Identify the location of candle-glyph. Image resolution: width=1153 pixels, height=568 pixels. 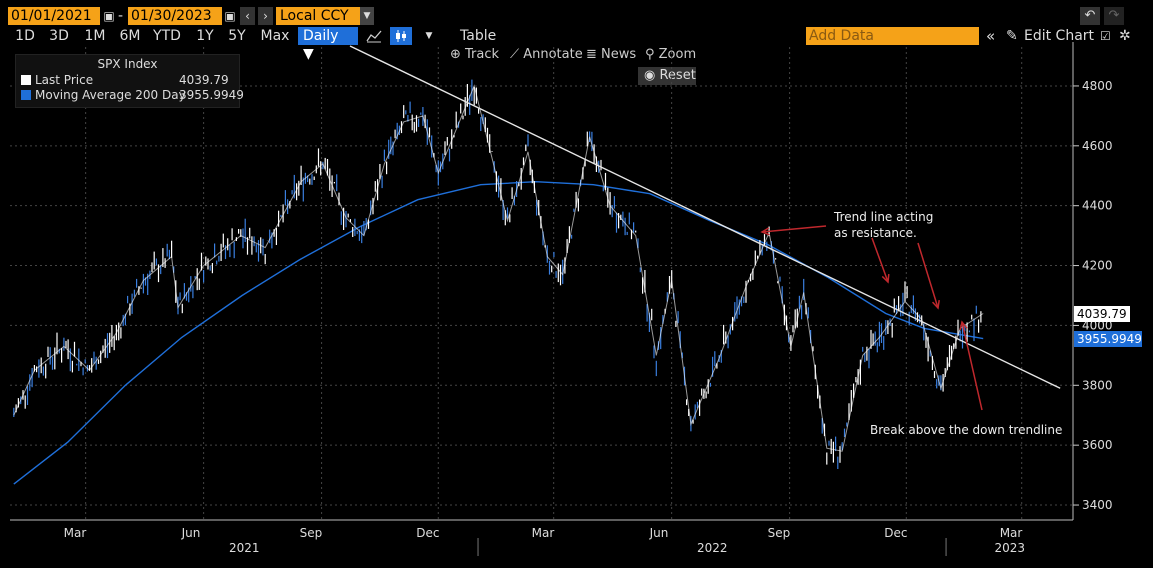
(401, 36).